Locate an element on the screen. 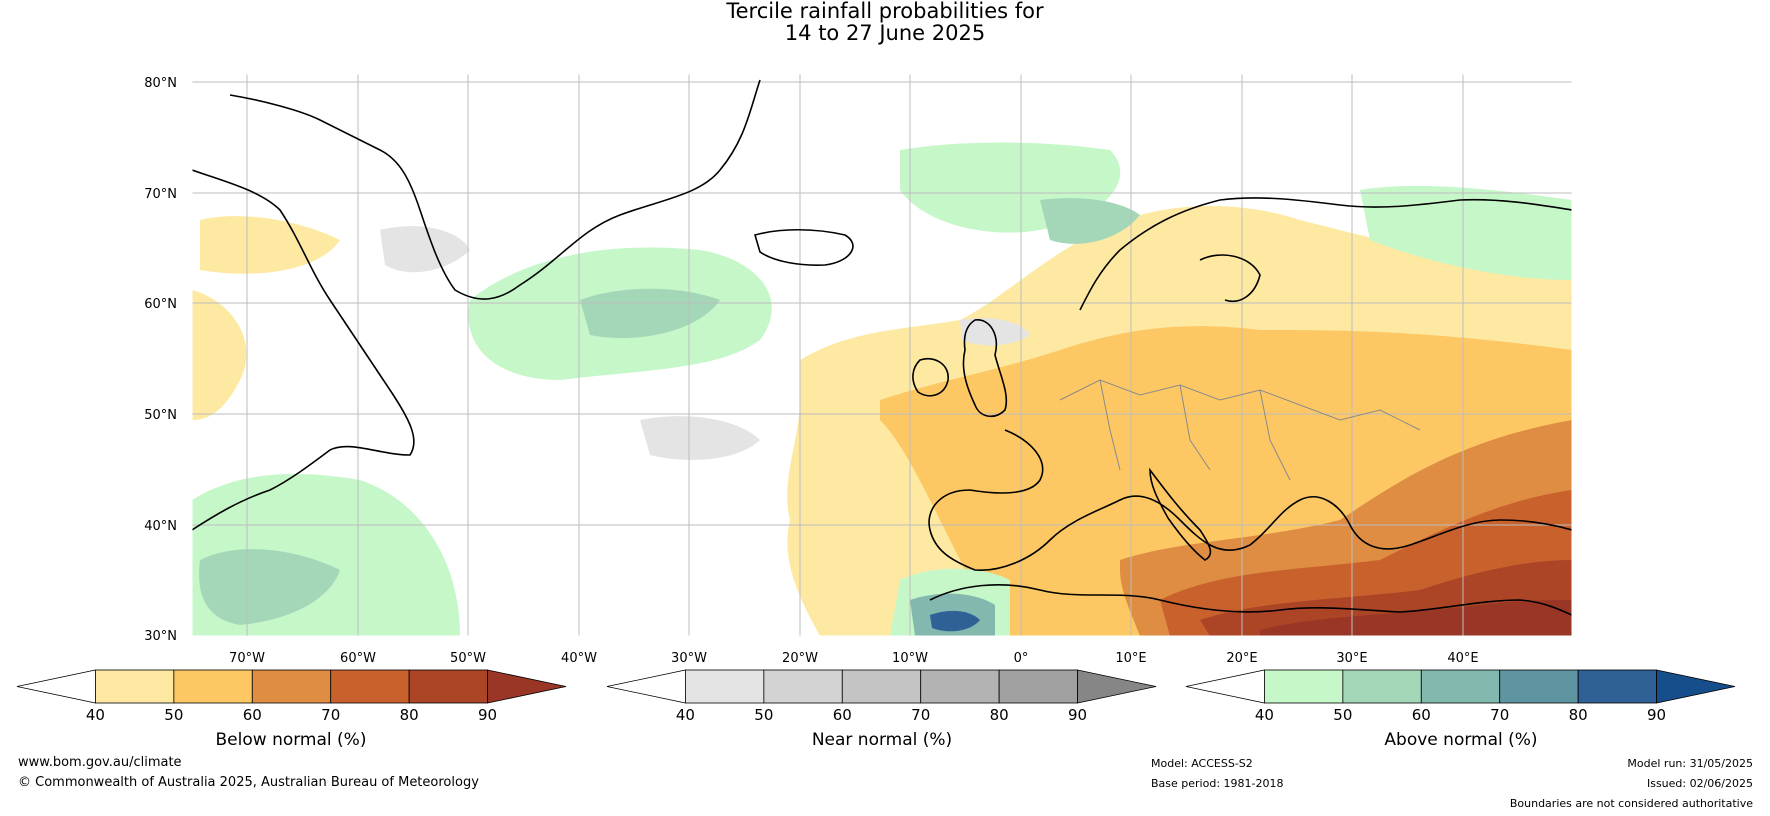 Image resolution: width=1770 pixels, height=816 pixels. lon-label-0: 0° is located at coordinates (1021, 658).